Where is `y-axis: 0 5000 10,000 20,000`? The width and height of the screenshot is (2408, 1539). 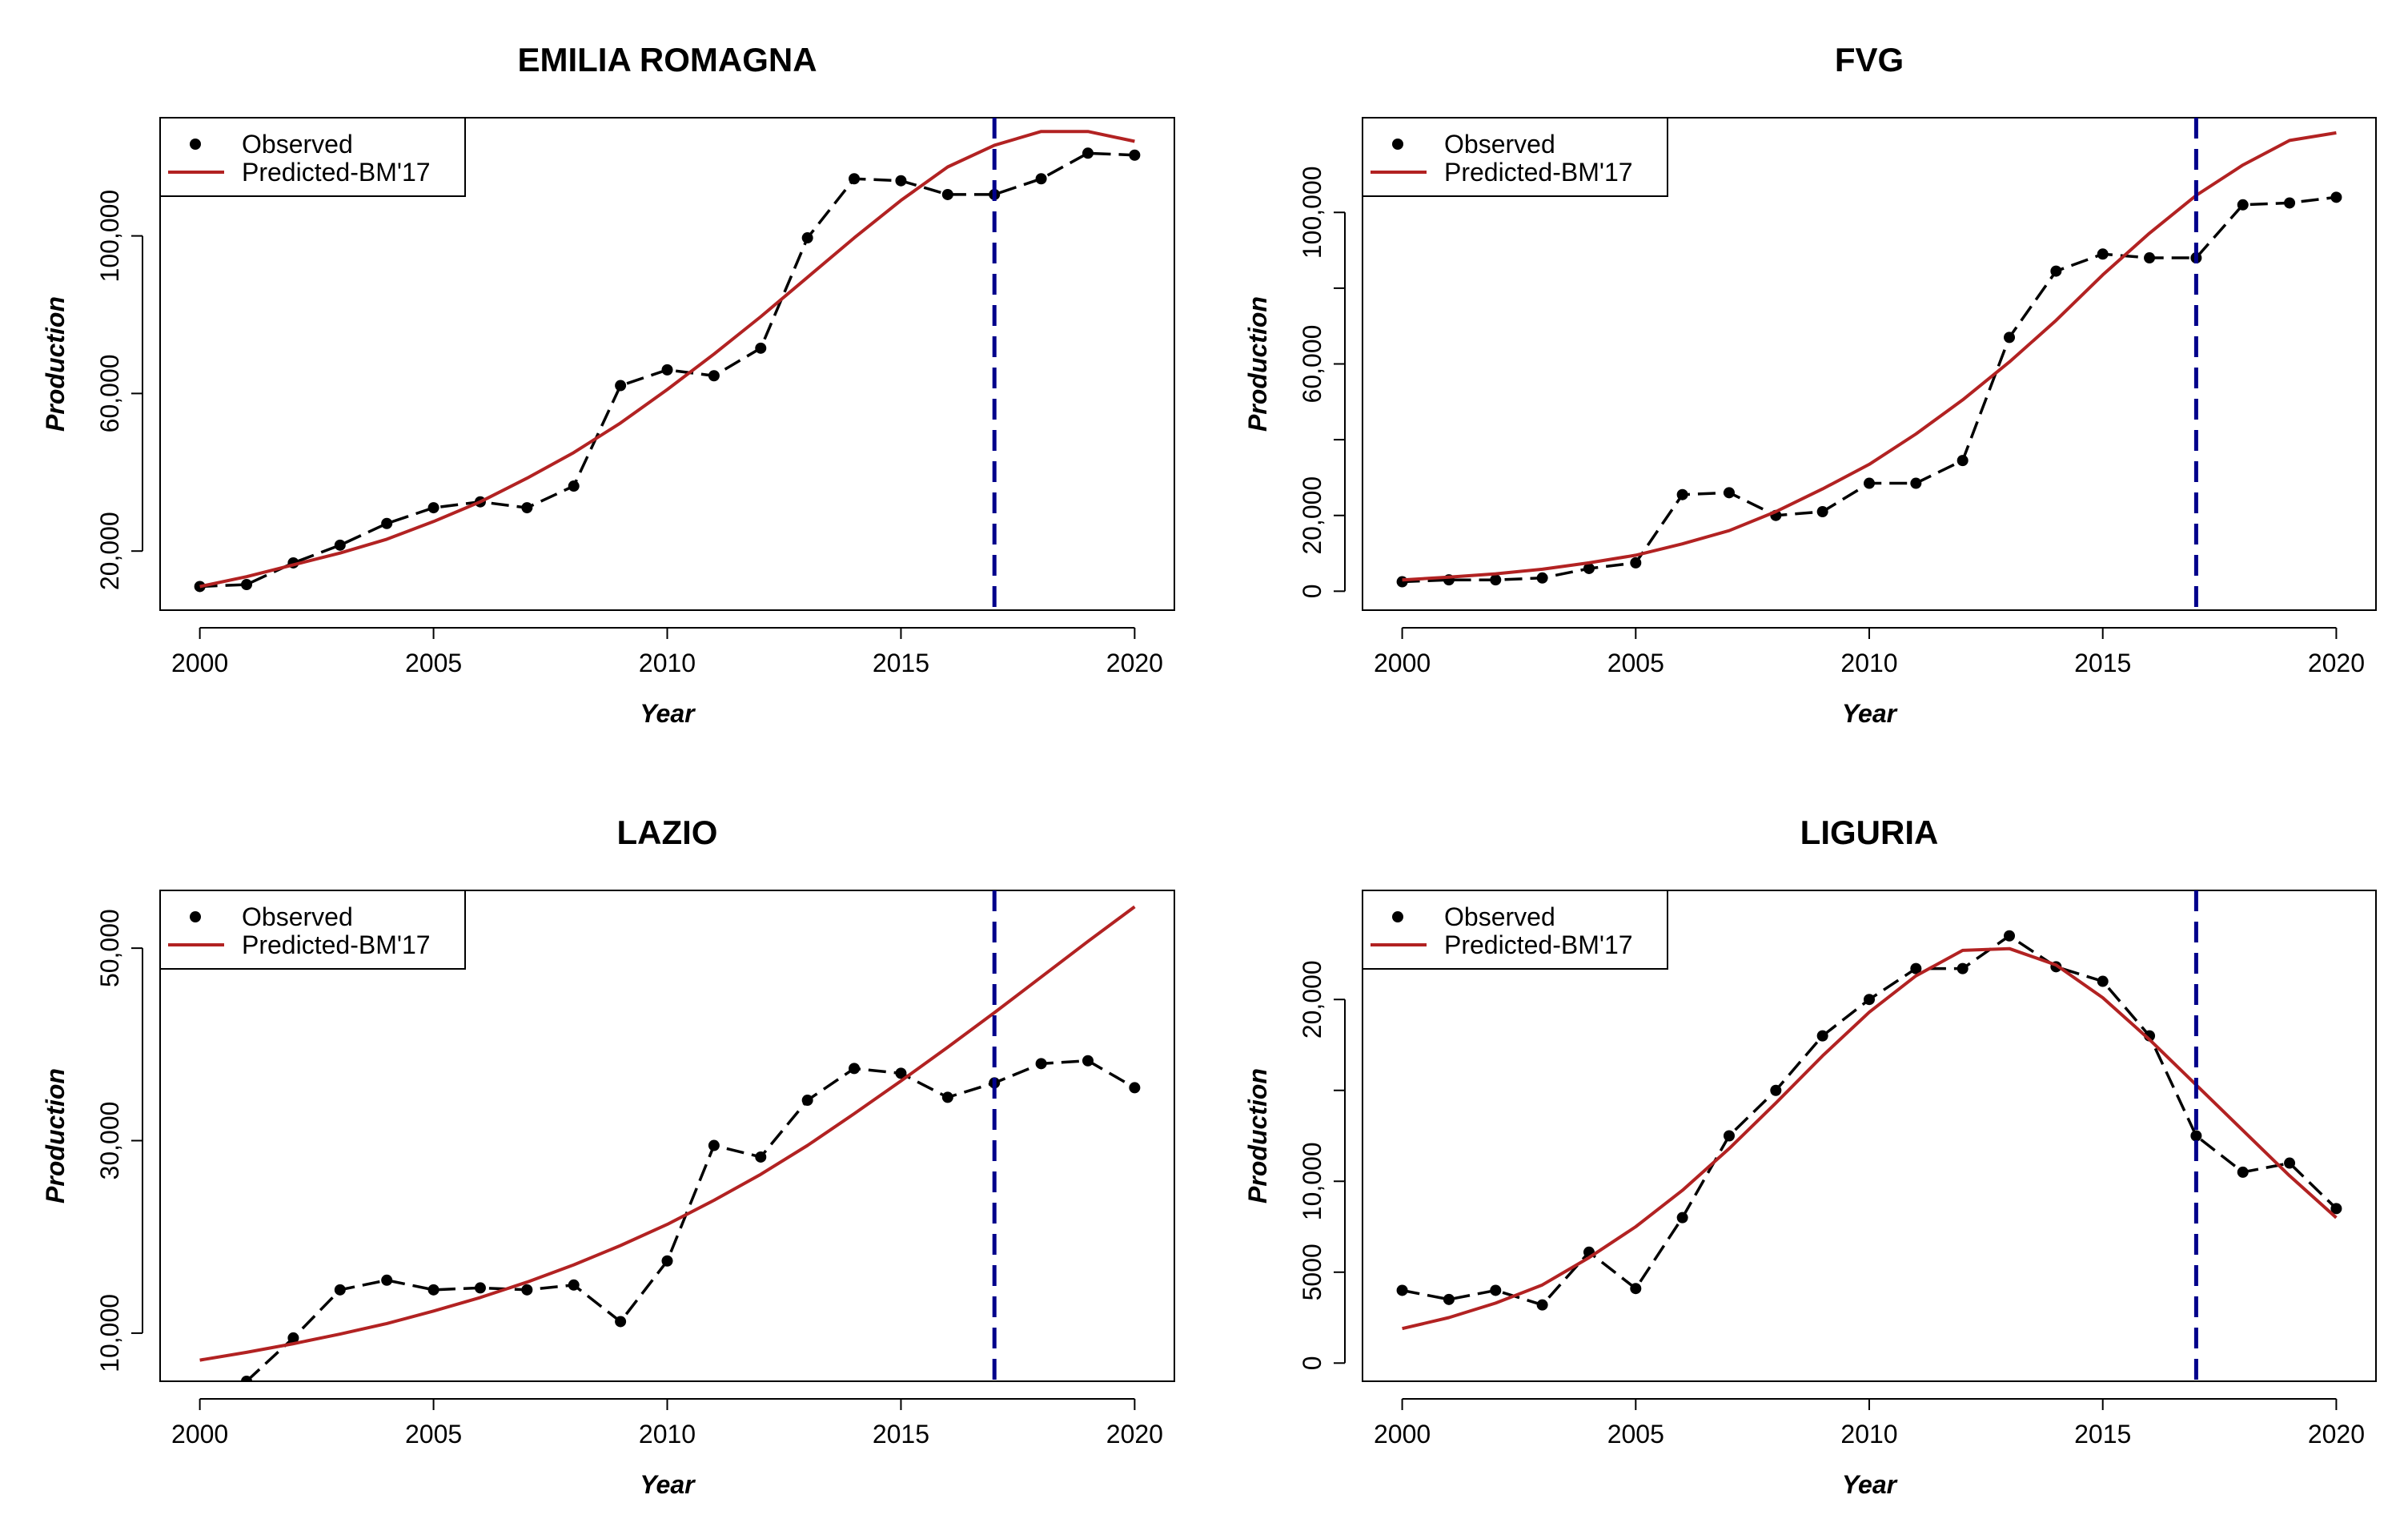
y-axis: 0 5000 10,000 20,000 is located at coordinates (1322, 1165).